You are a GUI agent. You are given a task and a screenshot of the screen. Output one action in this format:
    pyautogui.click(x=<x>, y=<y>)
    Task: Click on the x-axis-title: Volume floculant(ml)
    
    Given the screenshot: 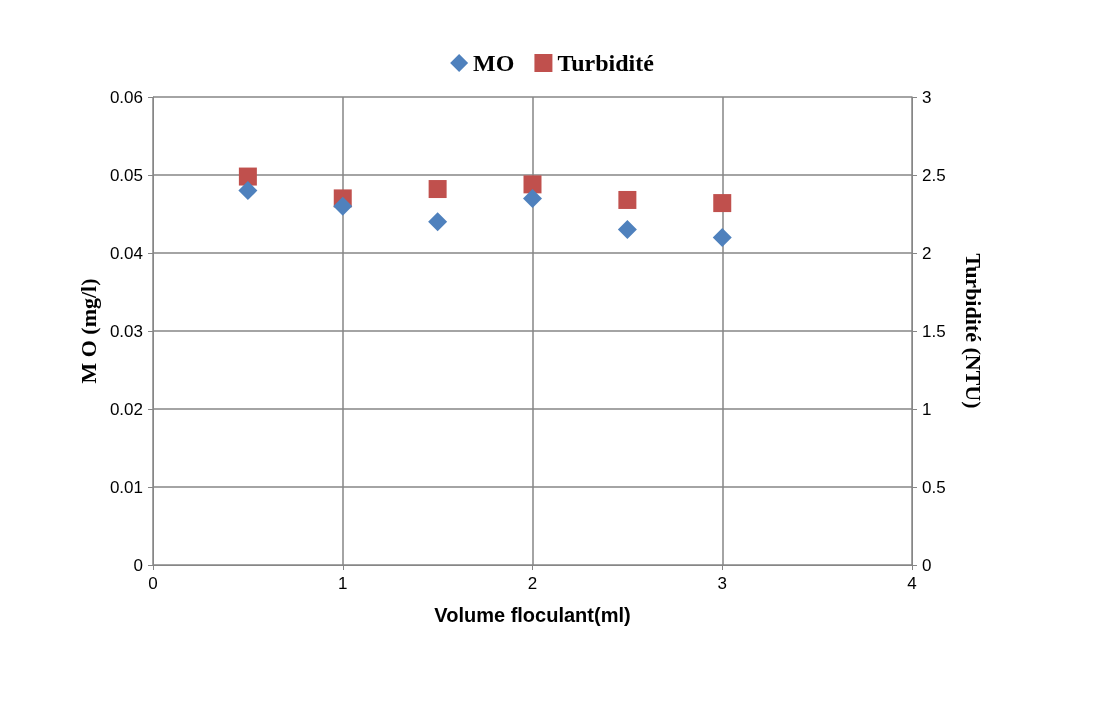 What is the action you would take?
    pyautogui.click(x=532, y=615)
    